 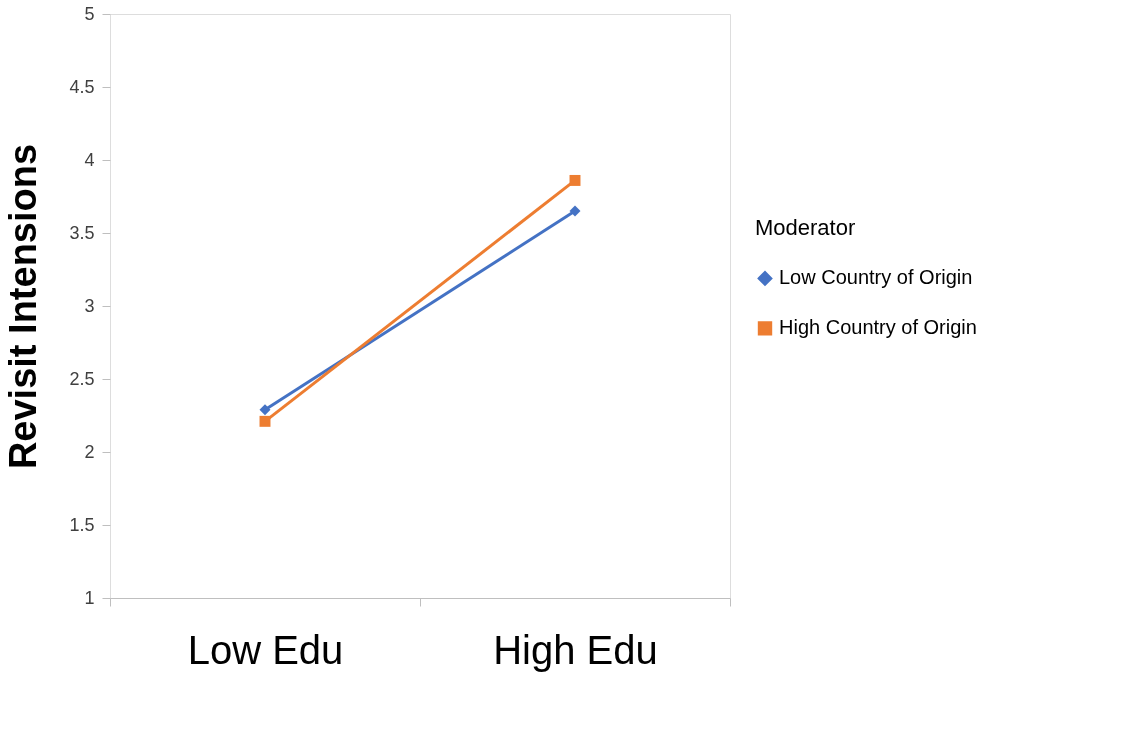 I want to click on y-tick-label: 3.5, so click(x=82, y=232).